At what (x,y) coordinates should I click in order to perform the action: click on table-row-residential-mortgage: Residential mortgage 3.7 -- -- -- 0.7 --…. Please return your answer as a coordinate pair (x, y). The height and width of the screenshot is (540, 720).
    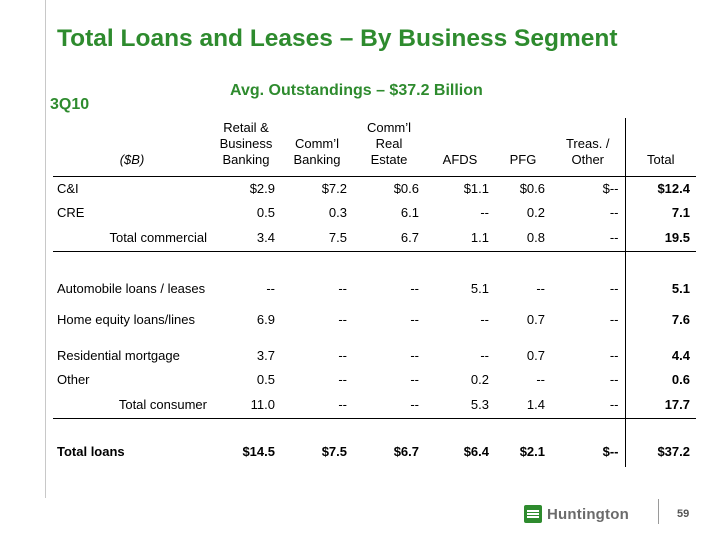
    Looking at the image, I should click on (374, 355).